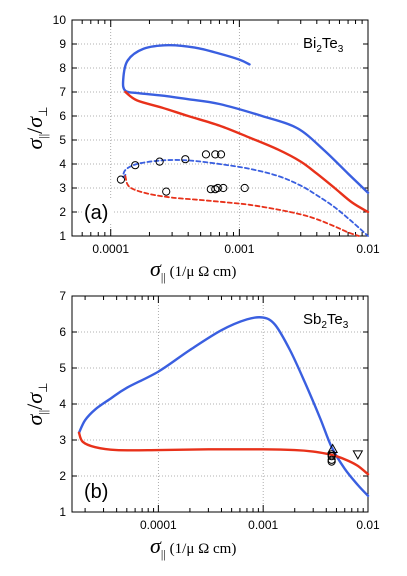  Describe the element at coordinates (182, 173) in the screenshot. I see `points-a` at that location.